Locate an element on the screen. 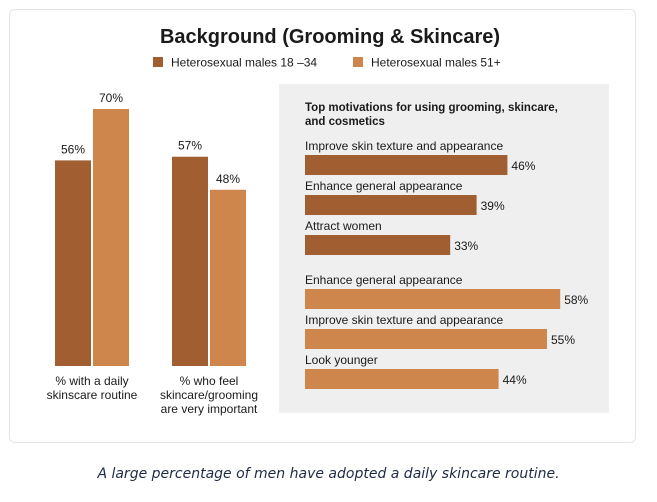 The image size is (657, 502). category-label: are very important is located at coordinates (209, 409).